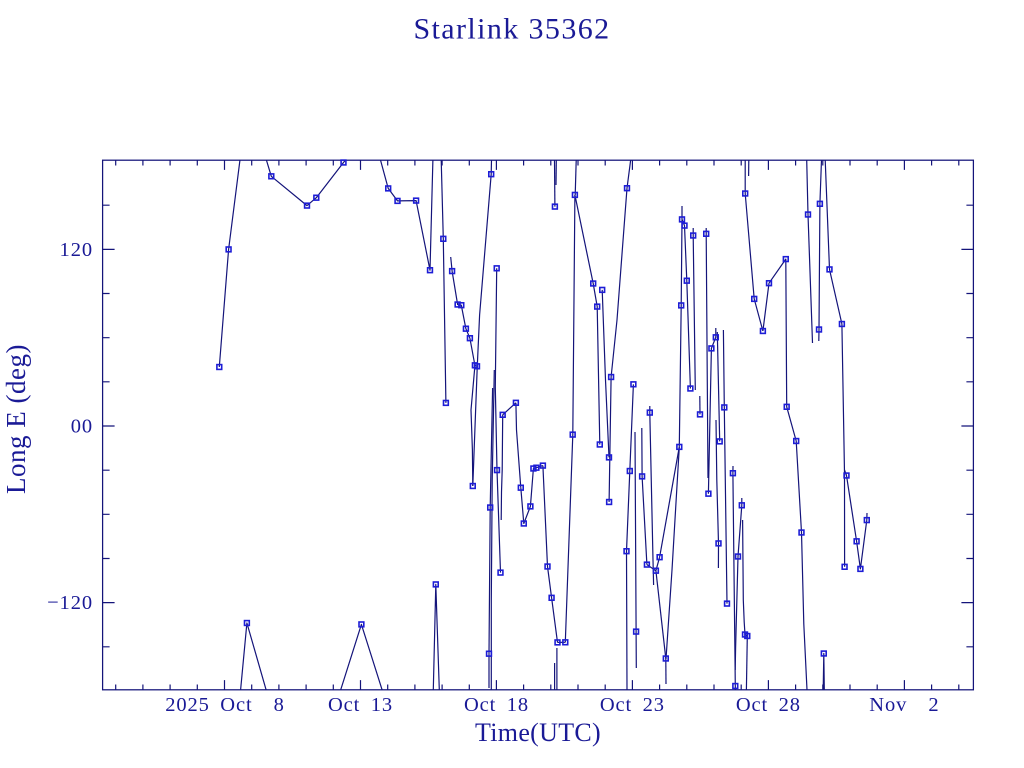 The image size is (1024, 768). I want to click on svg-text: Oct 23, so click(632, 705).